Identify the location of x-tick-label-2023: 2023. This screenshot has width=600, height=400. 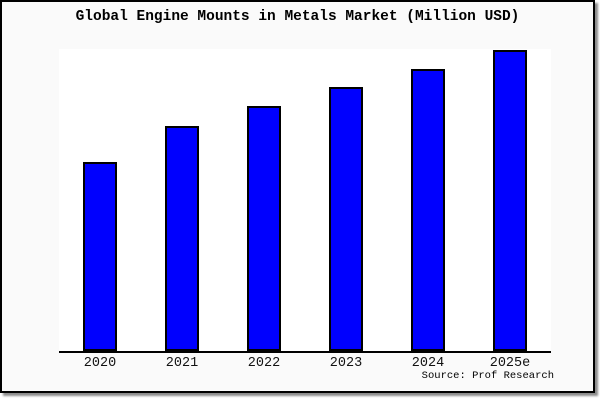
(346, 363).